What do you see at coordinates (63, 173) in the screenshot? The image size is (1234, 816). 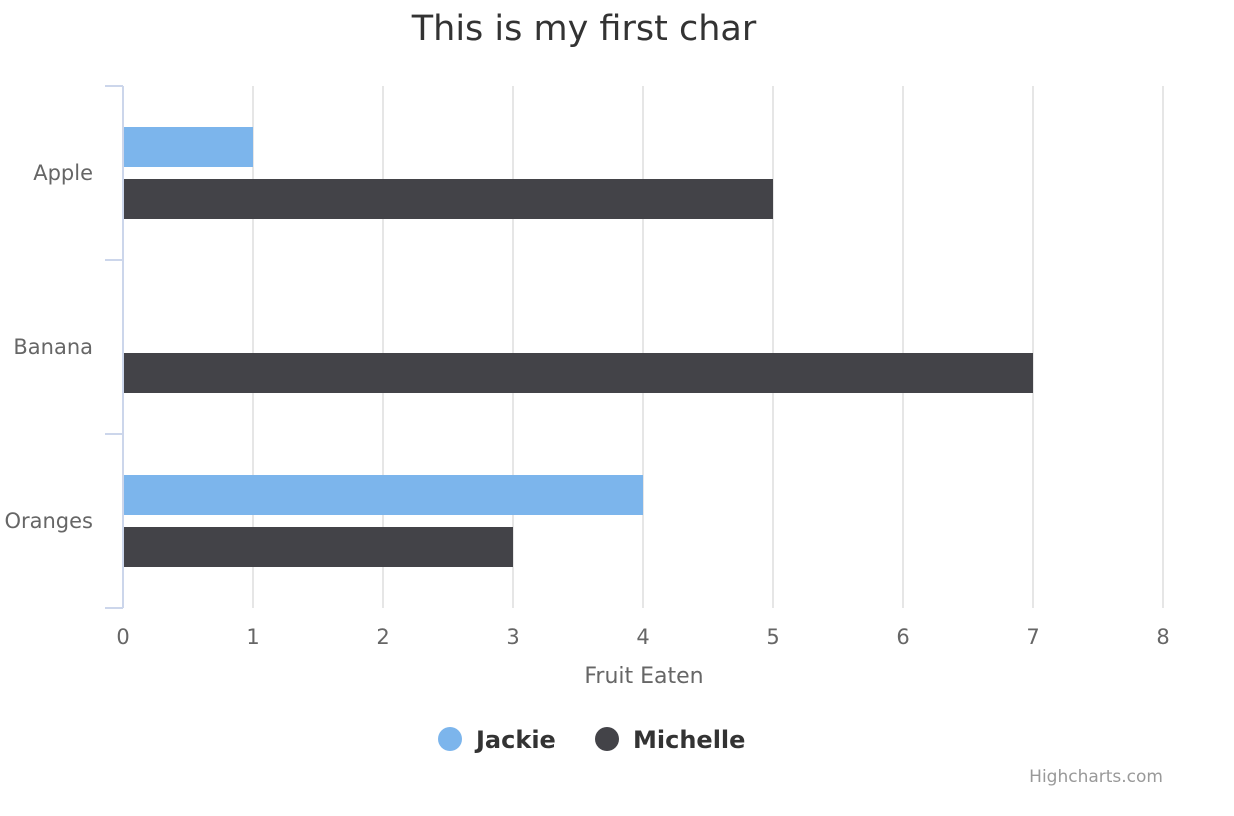 I see `category-label-apple: Apple` at bounding box center [63, 173].